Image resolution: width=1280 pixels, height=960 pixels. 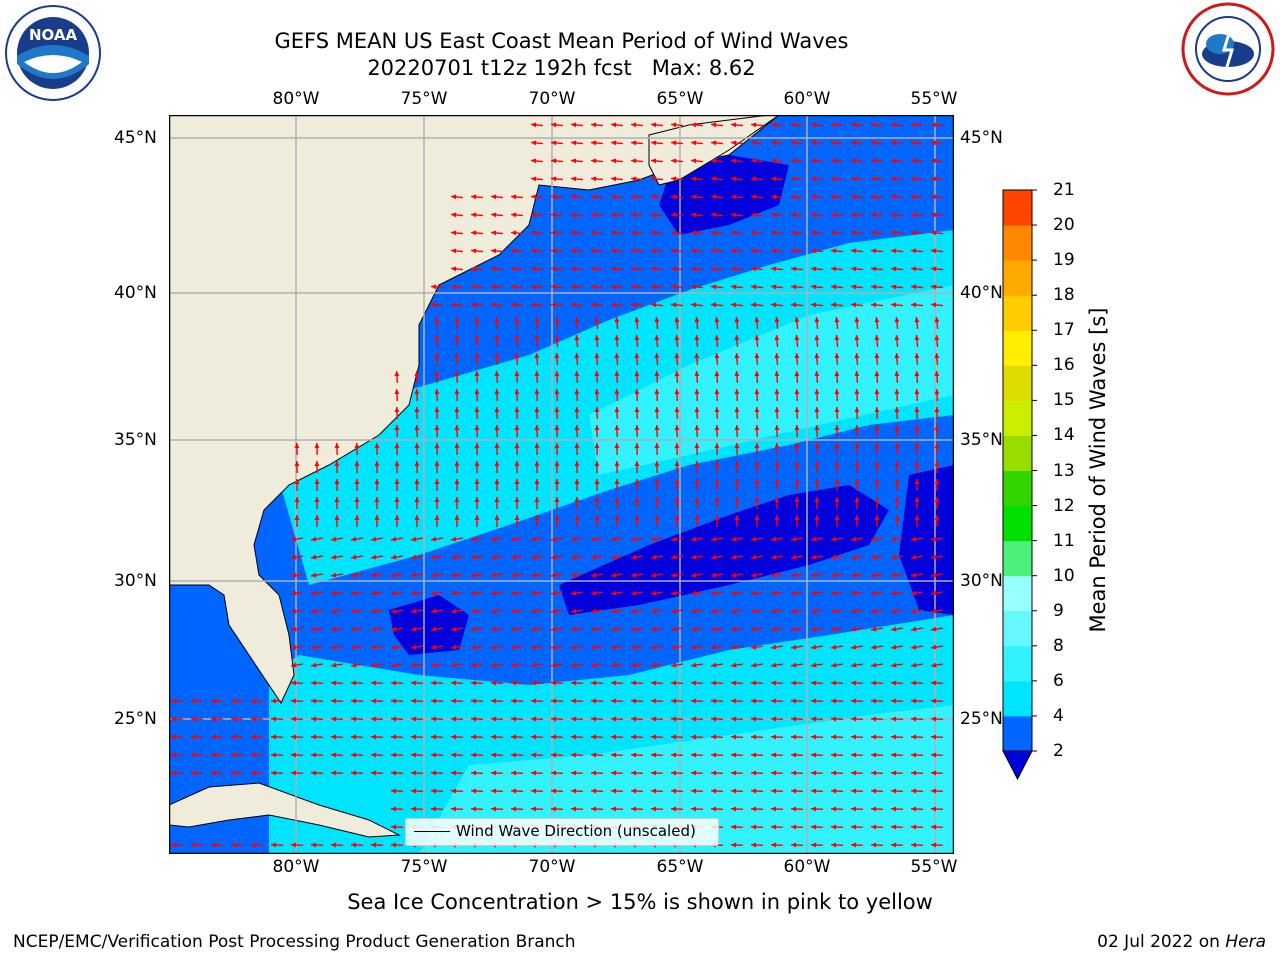 I want to click on colorbar-tick-label: 10, so click(x=1064, y=575).